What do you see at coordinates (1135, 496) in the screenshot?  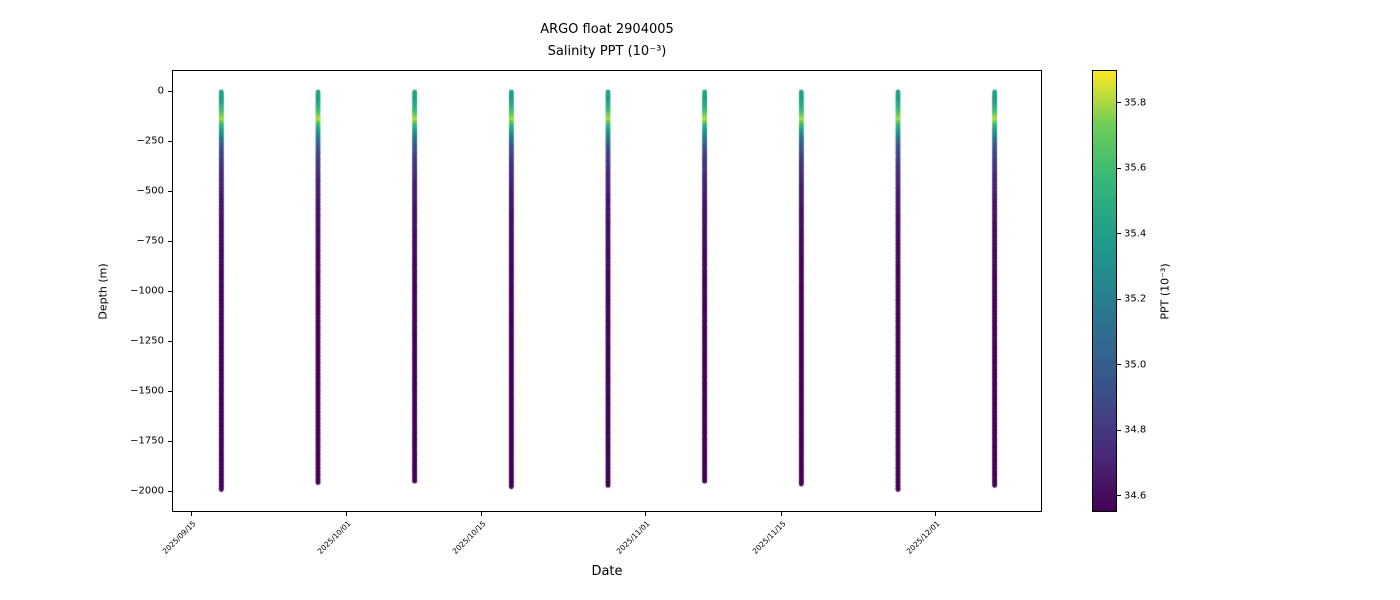 I see `colorbar-tick-label: 34.6` at bounding box center [1135, 496].